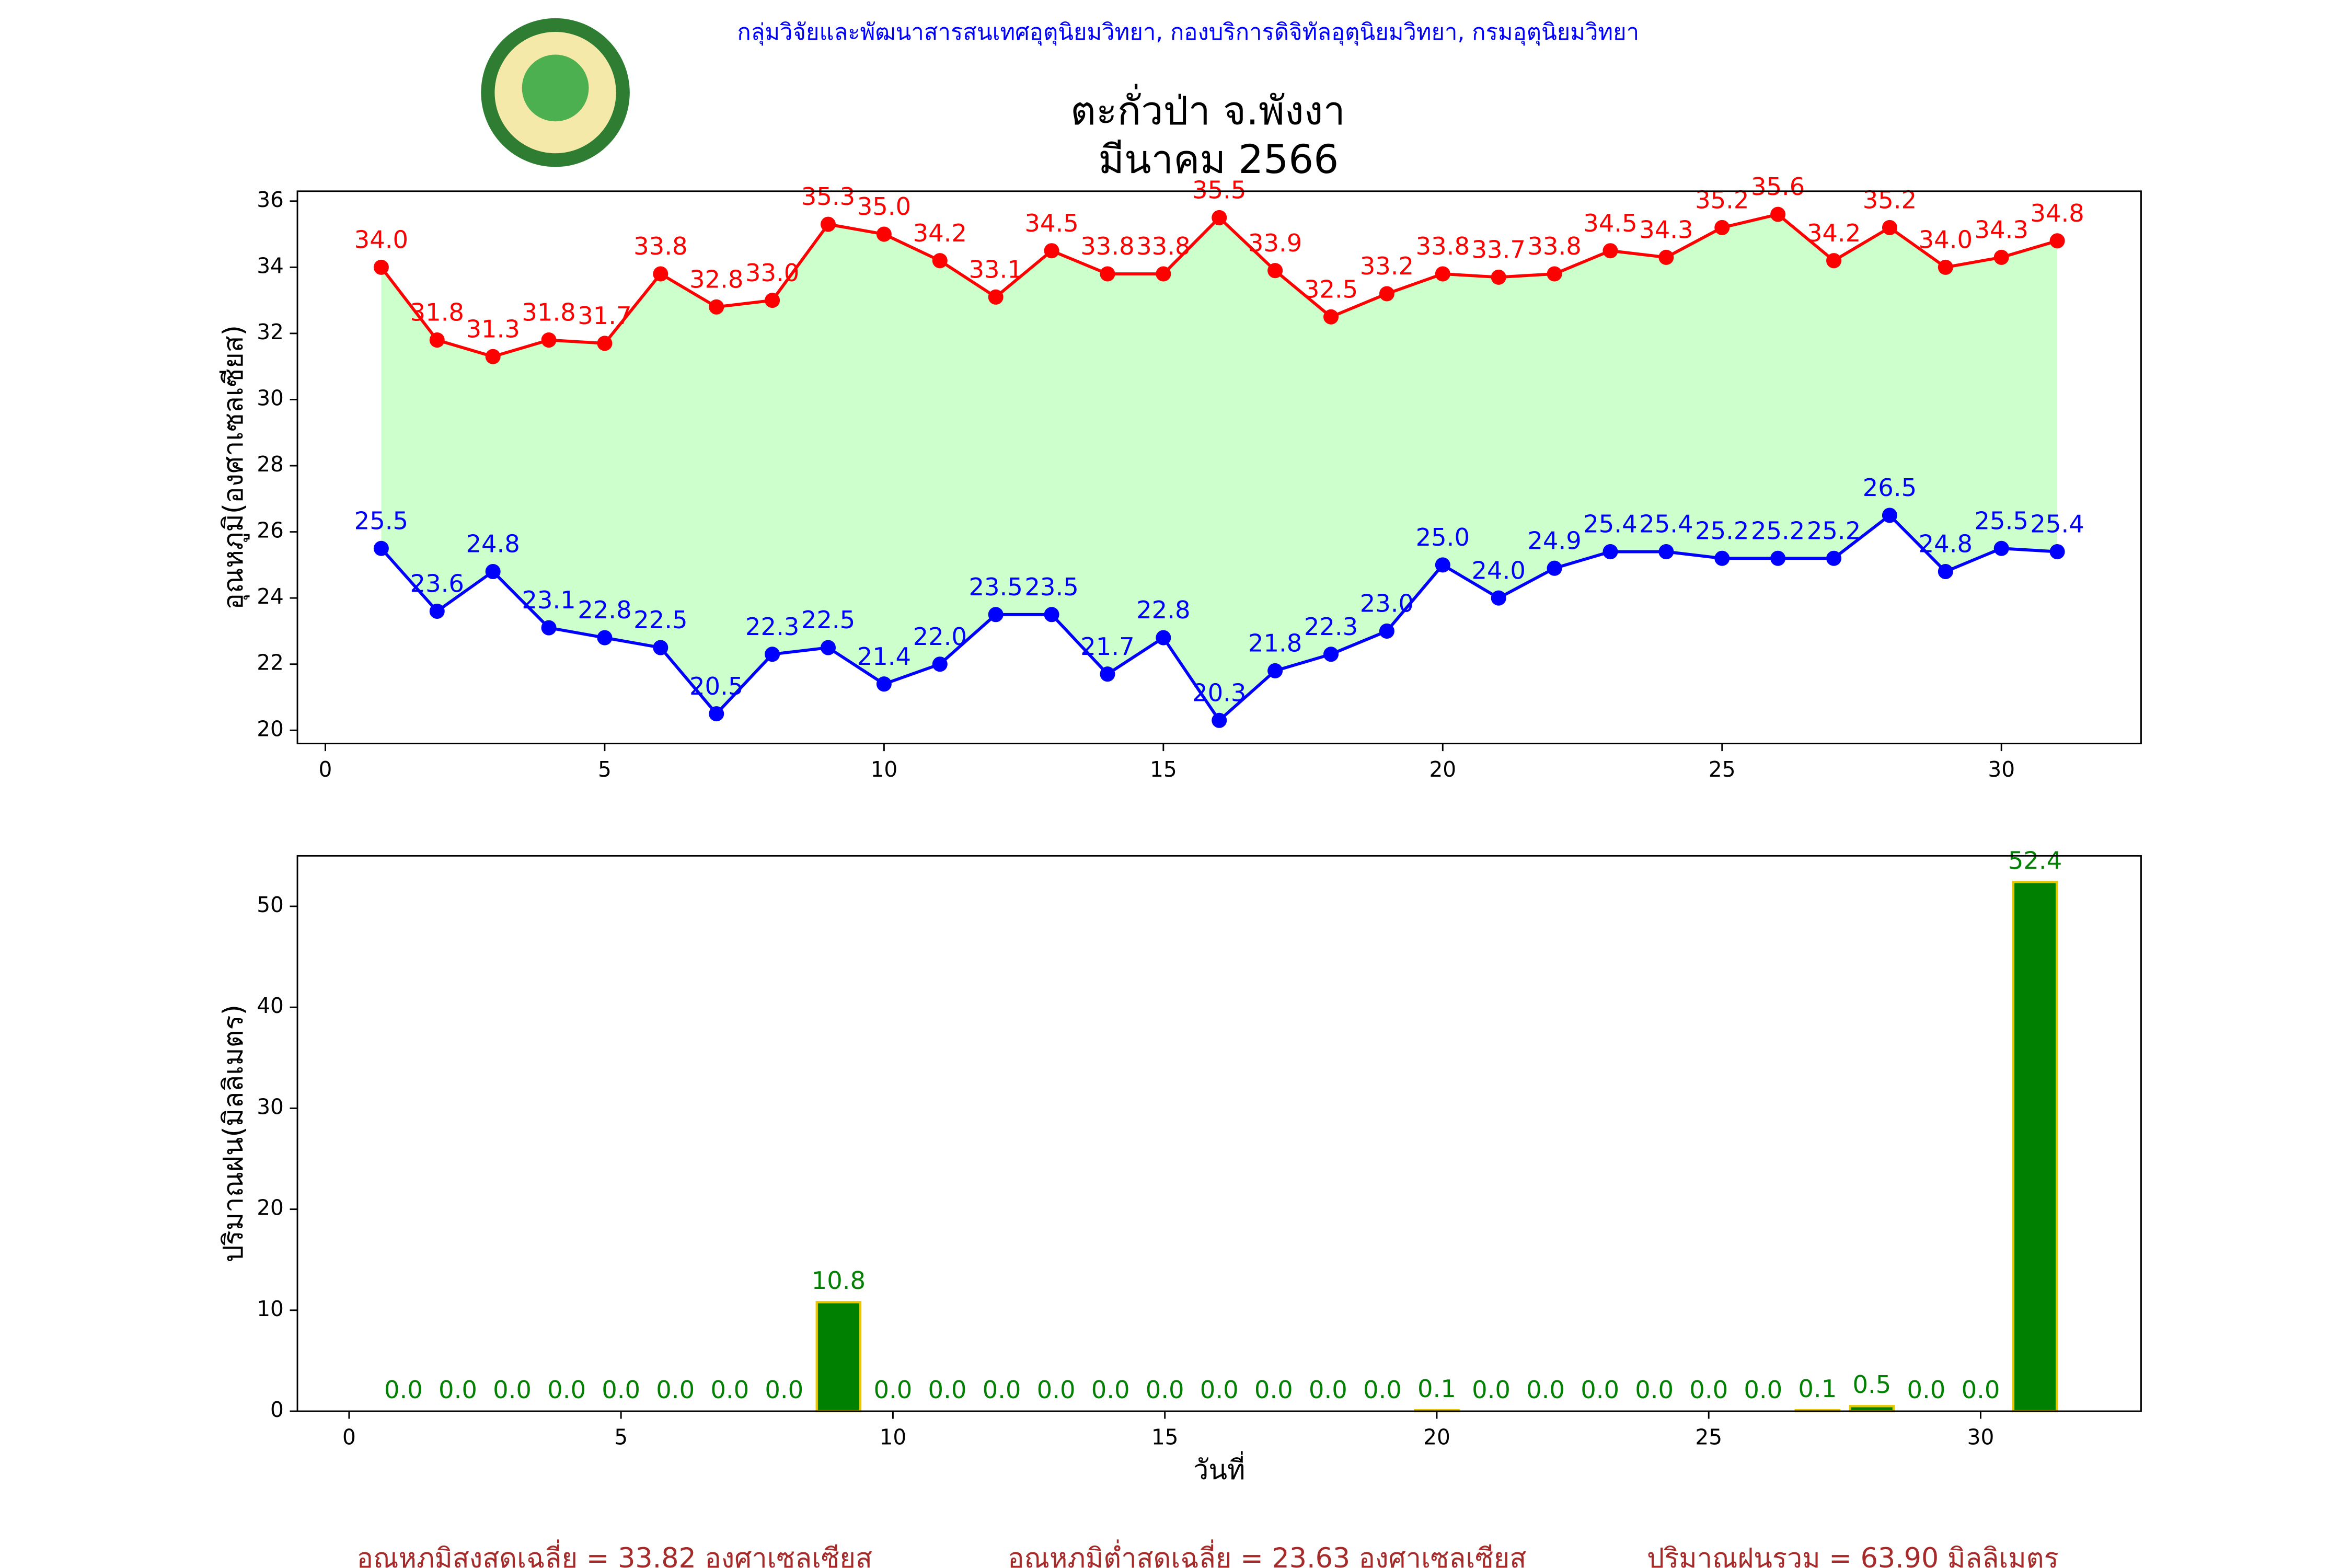 This screenshot has width=2352, height=1568. What do you see at coordinates (1666, 230) in the screenshot?
I see `data-label: 34.3` at bounding box center [1666, 230].